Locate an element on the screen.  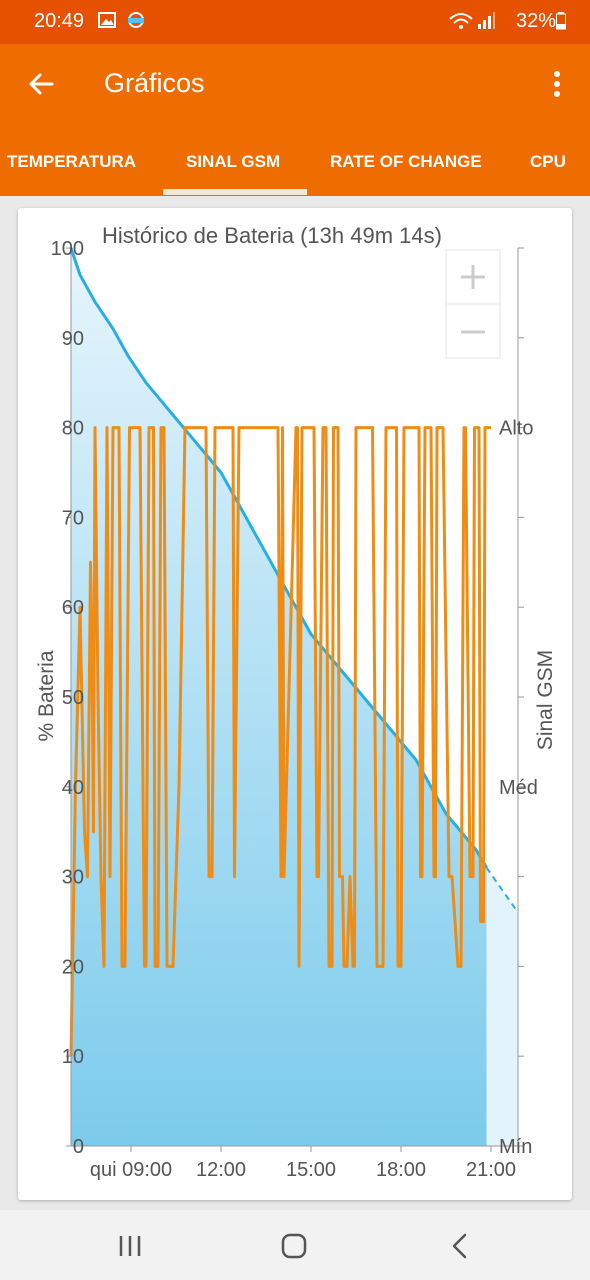
left-tick-label: 100 is located at coordinates (67, 249).